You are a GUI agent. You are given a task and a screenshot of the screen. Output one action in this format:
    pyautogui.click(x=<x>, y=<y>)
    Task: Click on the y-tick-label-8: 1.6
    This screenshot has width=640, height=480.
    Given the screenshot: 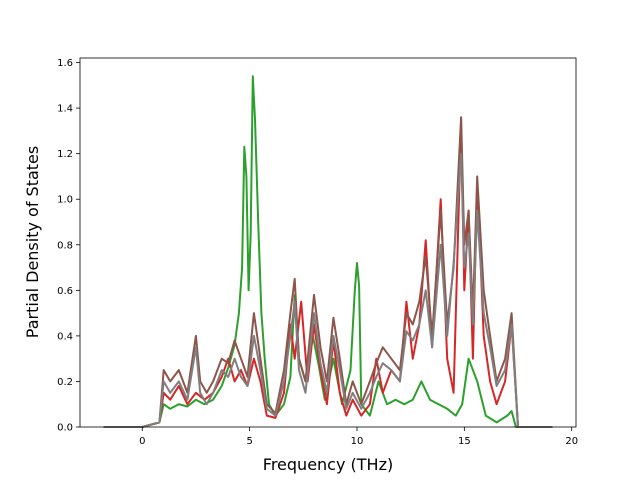 What is the action you would take?
    pyautogui.click(x=65, y=63)
    